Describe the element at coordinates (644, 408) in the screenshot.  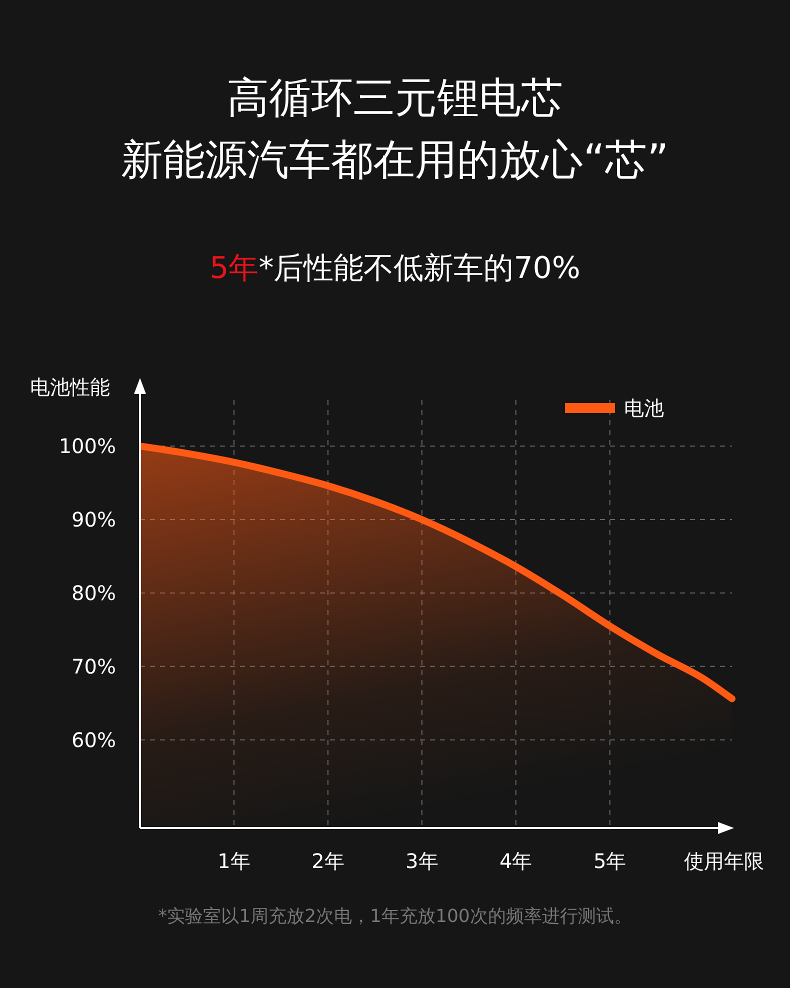
I see `legend-label: 电池` at that location.